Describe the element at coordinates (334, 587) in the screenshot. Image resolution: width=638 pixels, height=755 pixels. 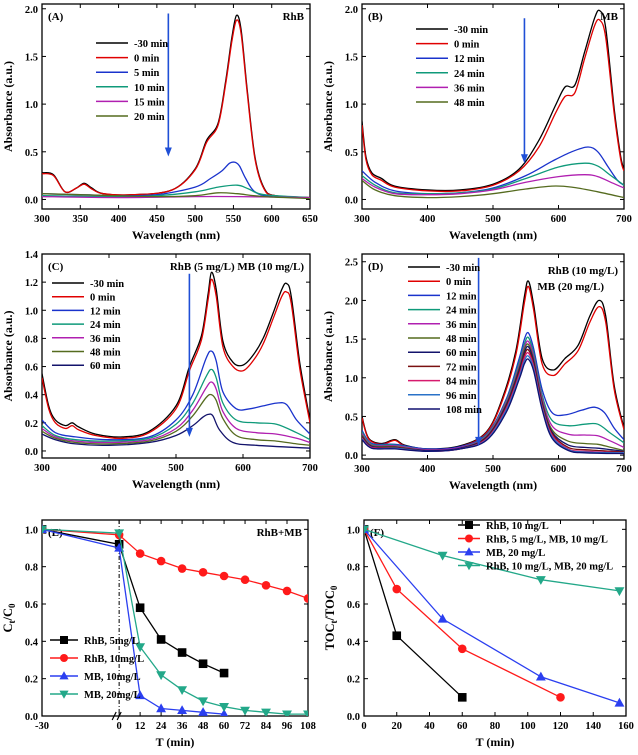
I see `y-axis-label-part: 0` at that location.